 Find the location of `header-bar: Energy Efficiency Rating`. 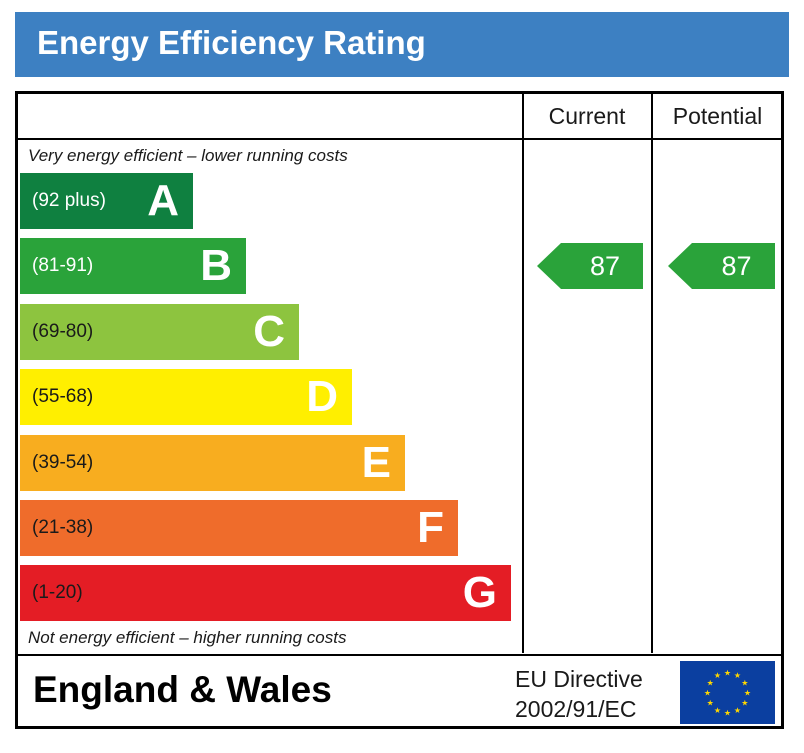

header-bar: Energy Efficiency Rating is located at coordinates (402, 44).